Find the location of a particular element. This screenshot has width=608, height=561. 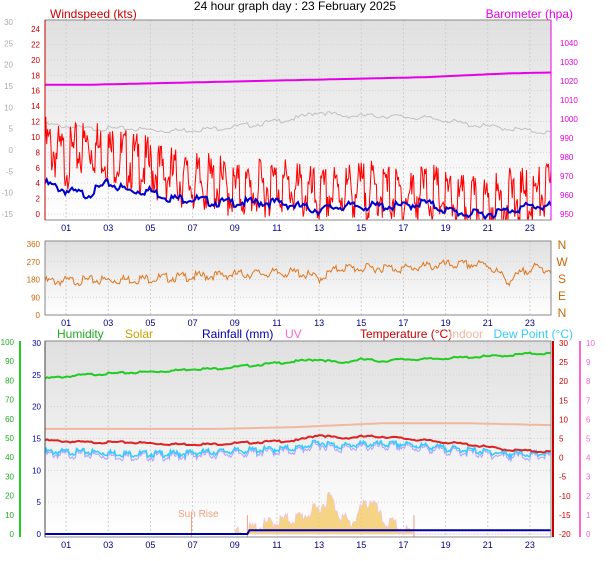

temperature-tick-label: 15 is located at coordinates (8, 86).